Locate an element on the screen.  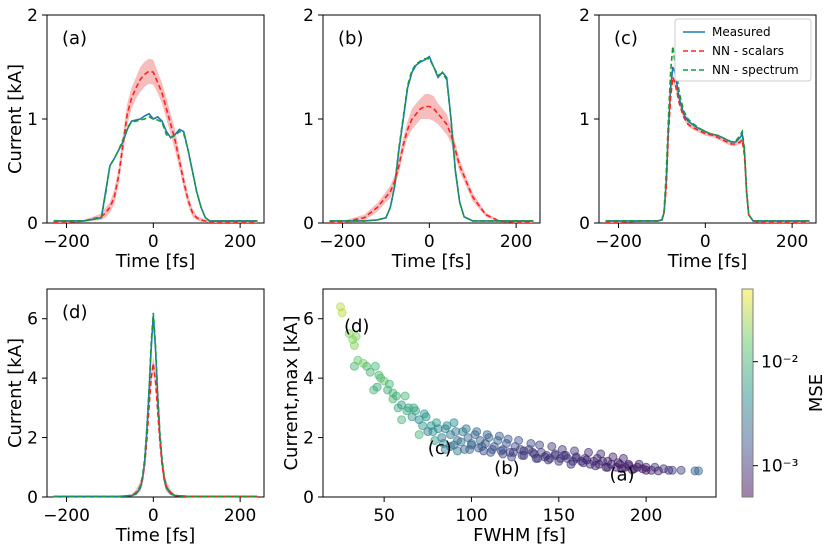
scatter-ytick-label: 6 is located at coordinates (308, 320).